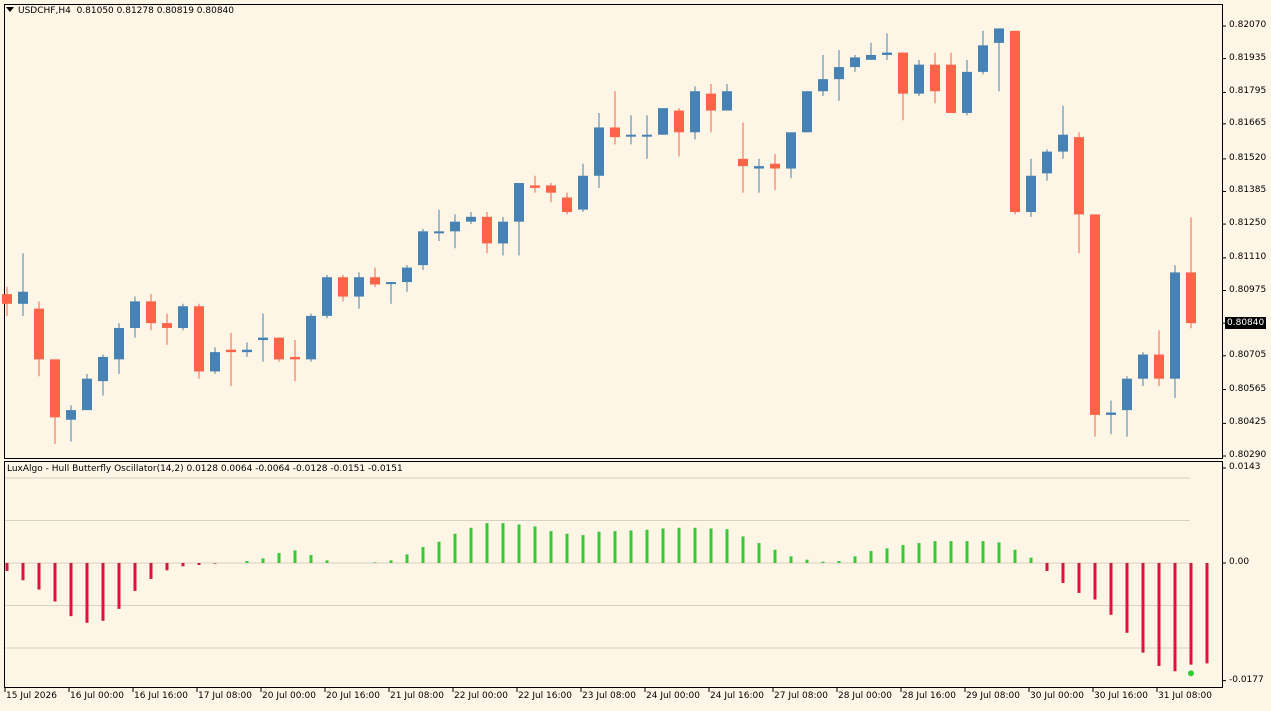 Image resolution: width=1271 pixels, height=711 pixels. Describe the element at coordinates (1248, 57) in the screenshot. I see `price-tick-label: 0.81935` at that location.